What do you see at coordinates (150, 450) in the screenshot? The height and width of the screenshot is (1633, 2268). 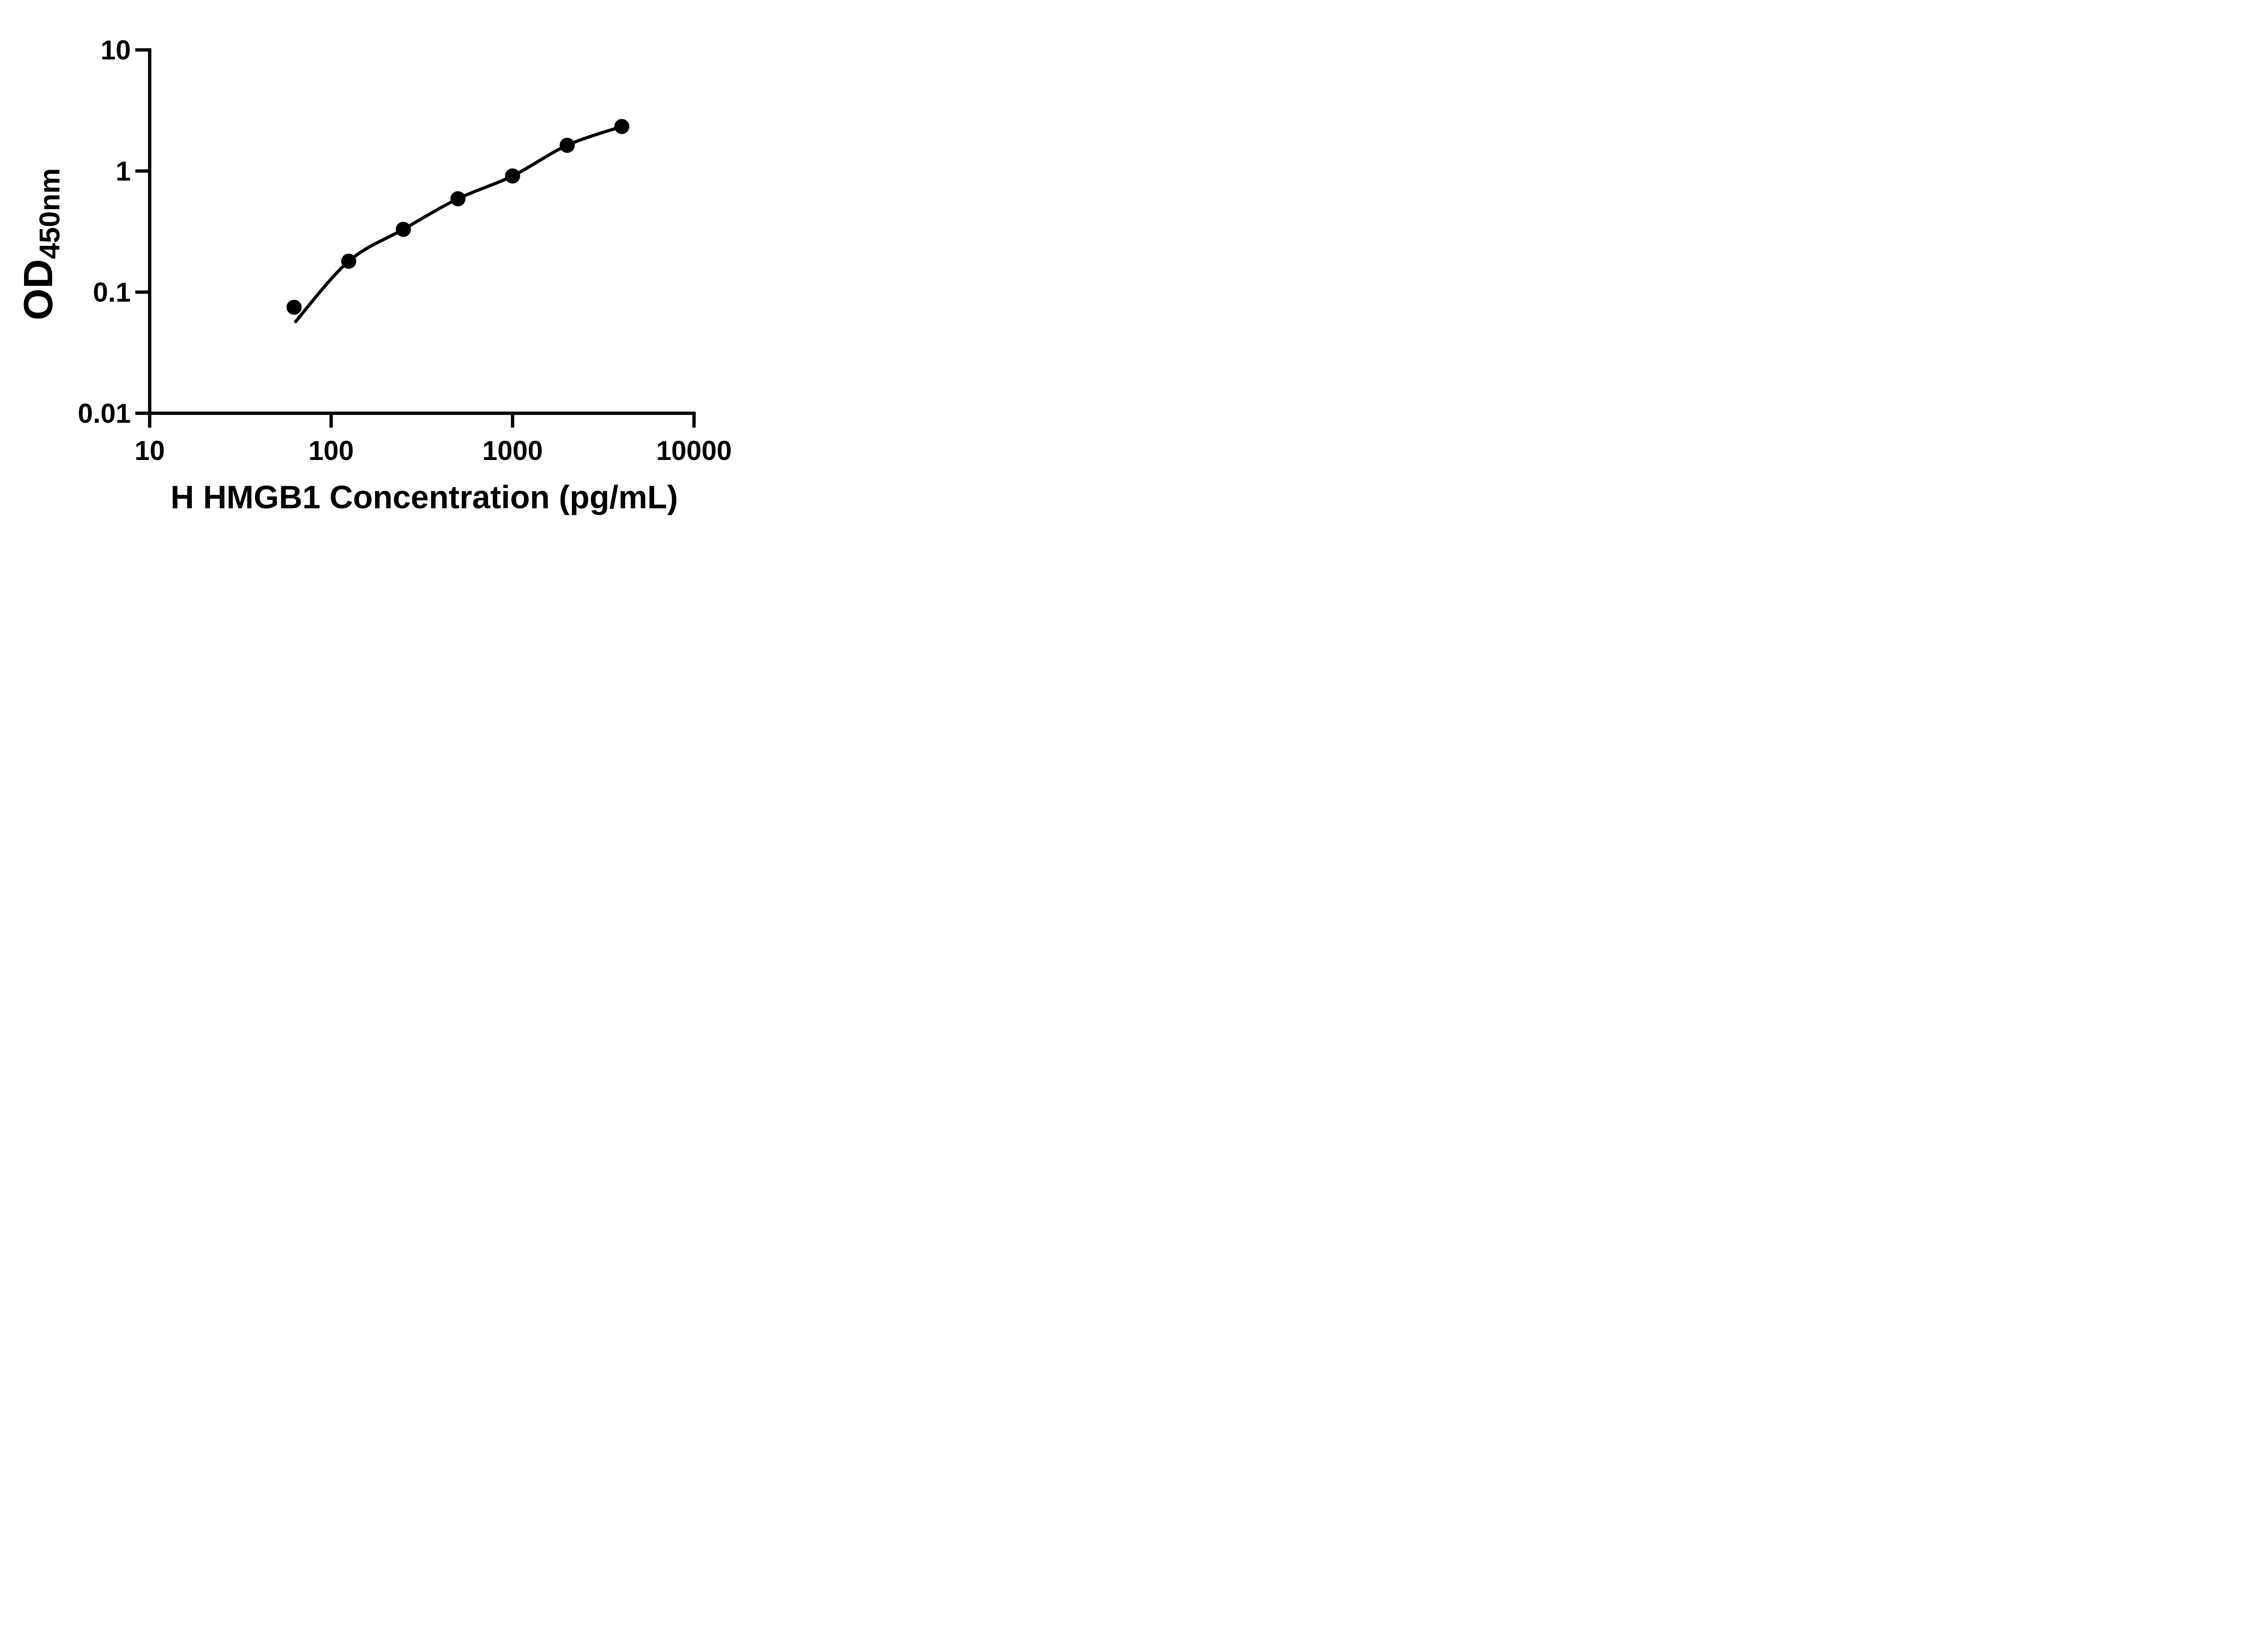 I see `x-tick-label-10: 10` at bounding box center [150, 450].